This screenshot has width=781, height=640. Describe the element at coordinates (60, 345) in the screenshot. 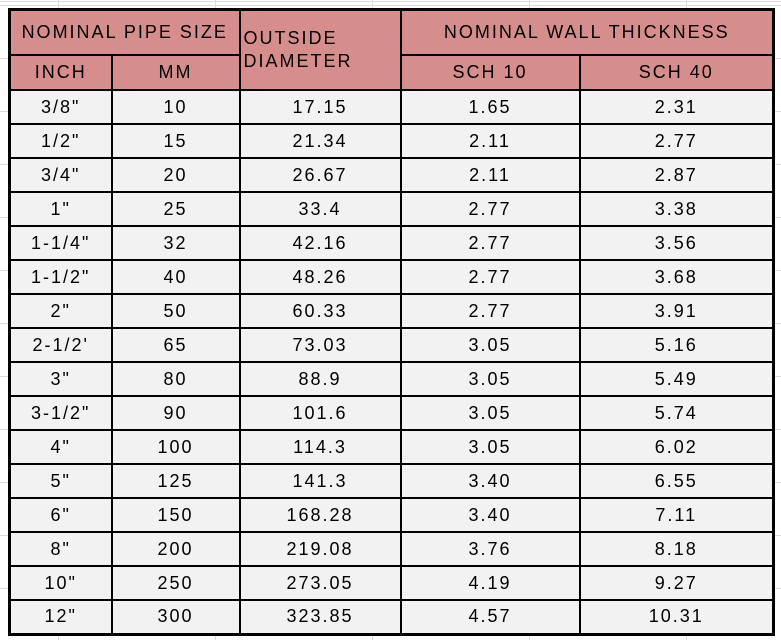

I see `cell-inch: 2-1/2'` at that location.